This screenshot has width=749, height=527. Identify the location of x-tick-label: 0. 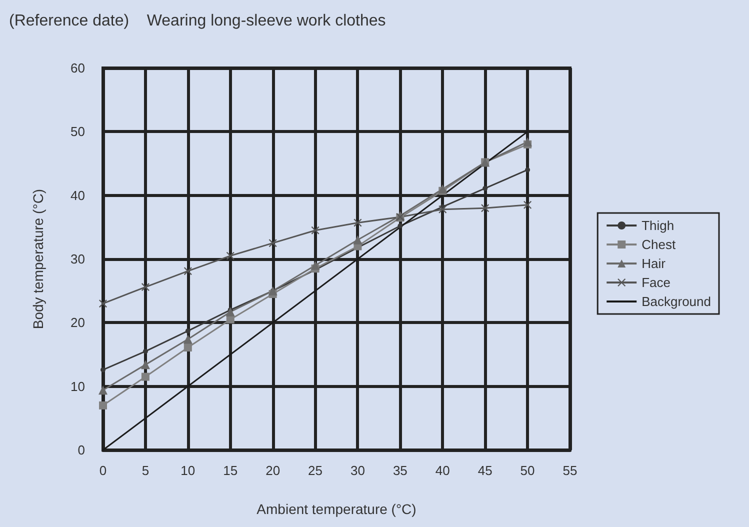
(103, 470).